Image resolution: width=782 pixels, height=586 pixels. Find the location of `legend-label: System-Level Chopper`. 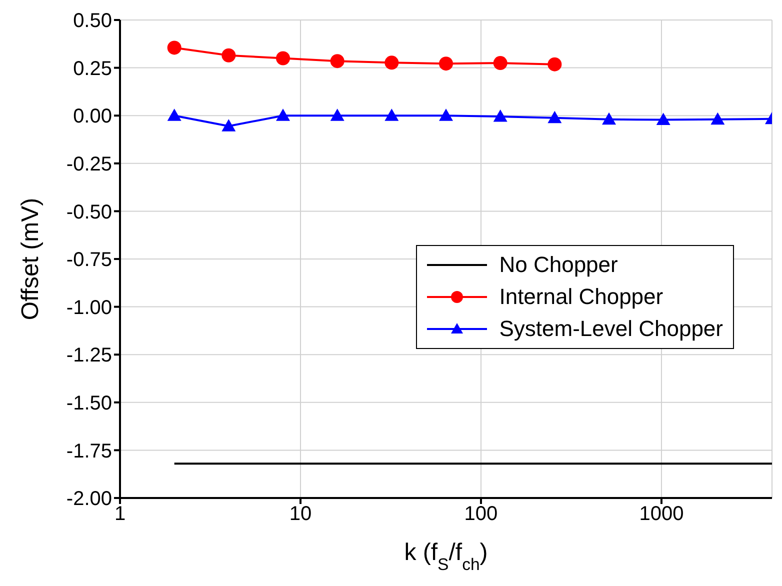

legend-label: System-Level Chopper is located at coordinates (611, 329).